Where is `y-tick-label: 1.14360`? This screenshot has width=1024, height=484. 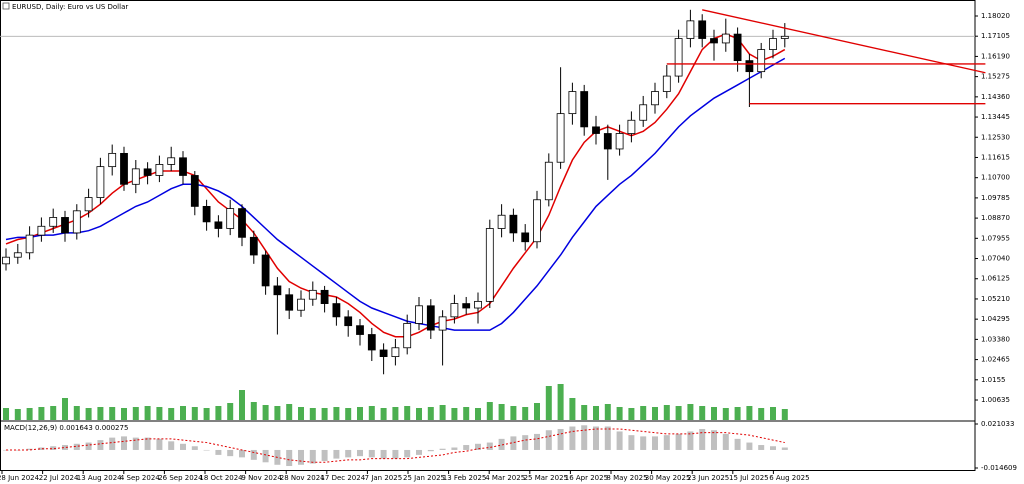
y-tick-label: 1.14360 is located at coordinates (995, 97).